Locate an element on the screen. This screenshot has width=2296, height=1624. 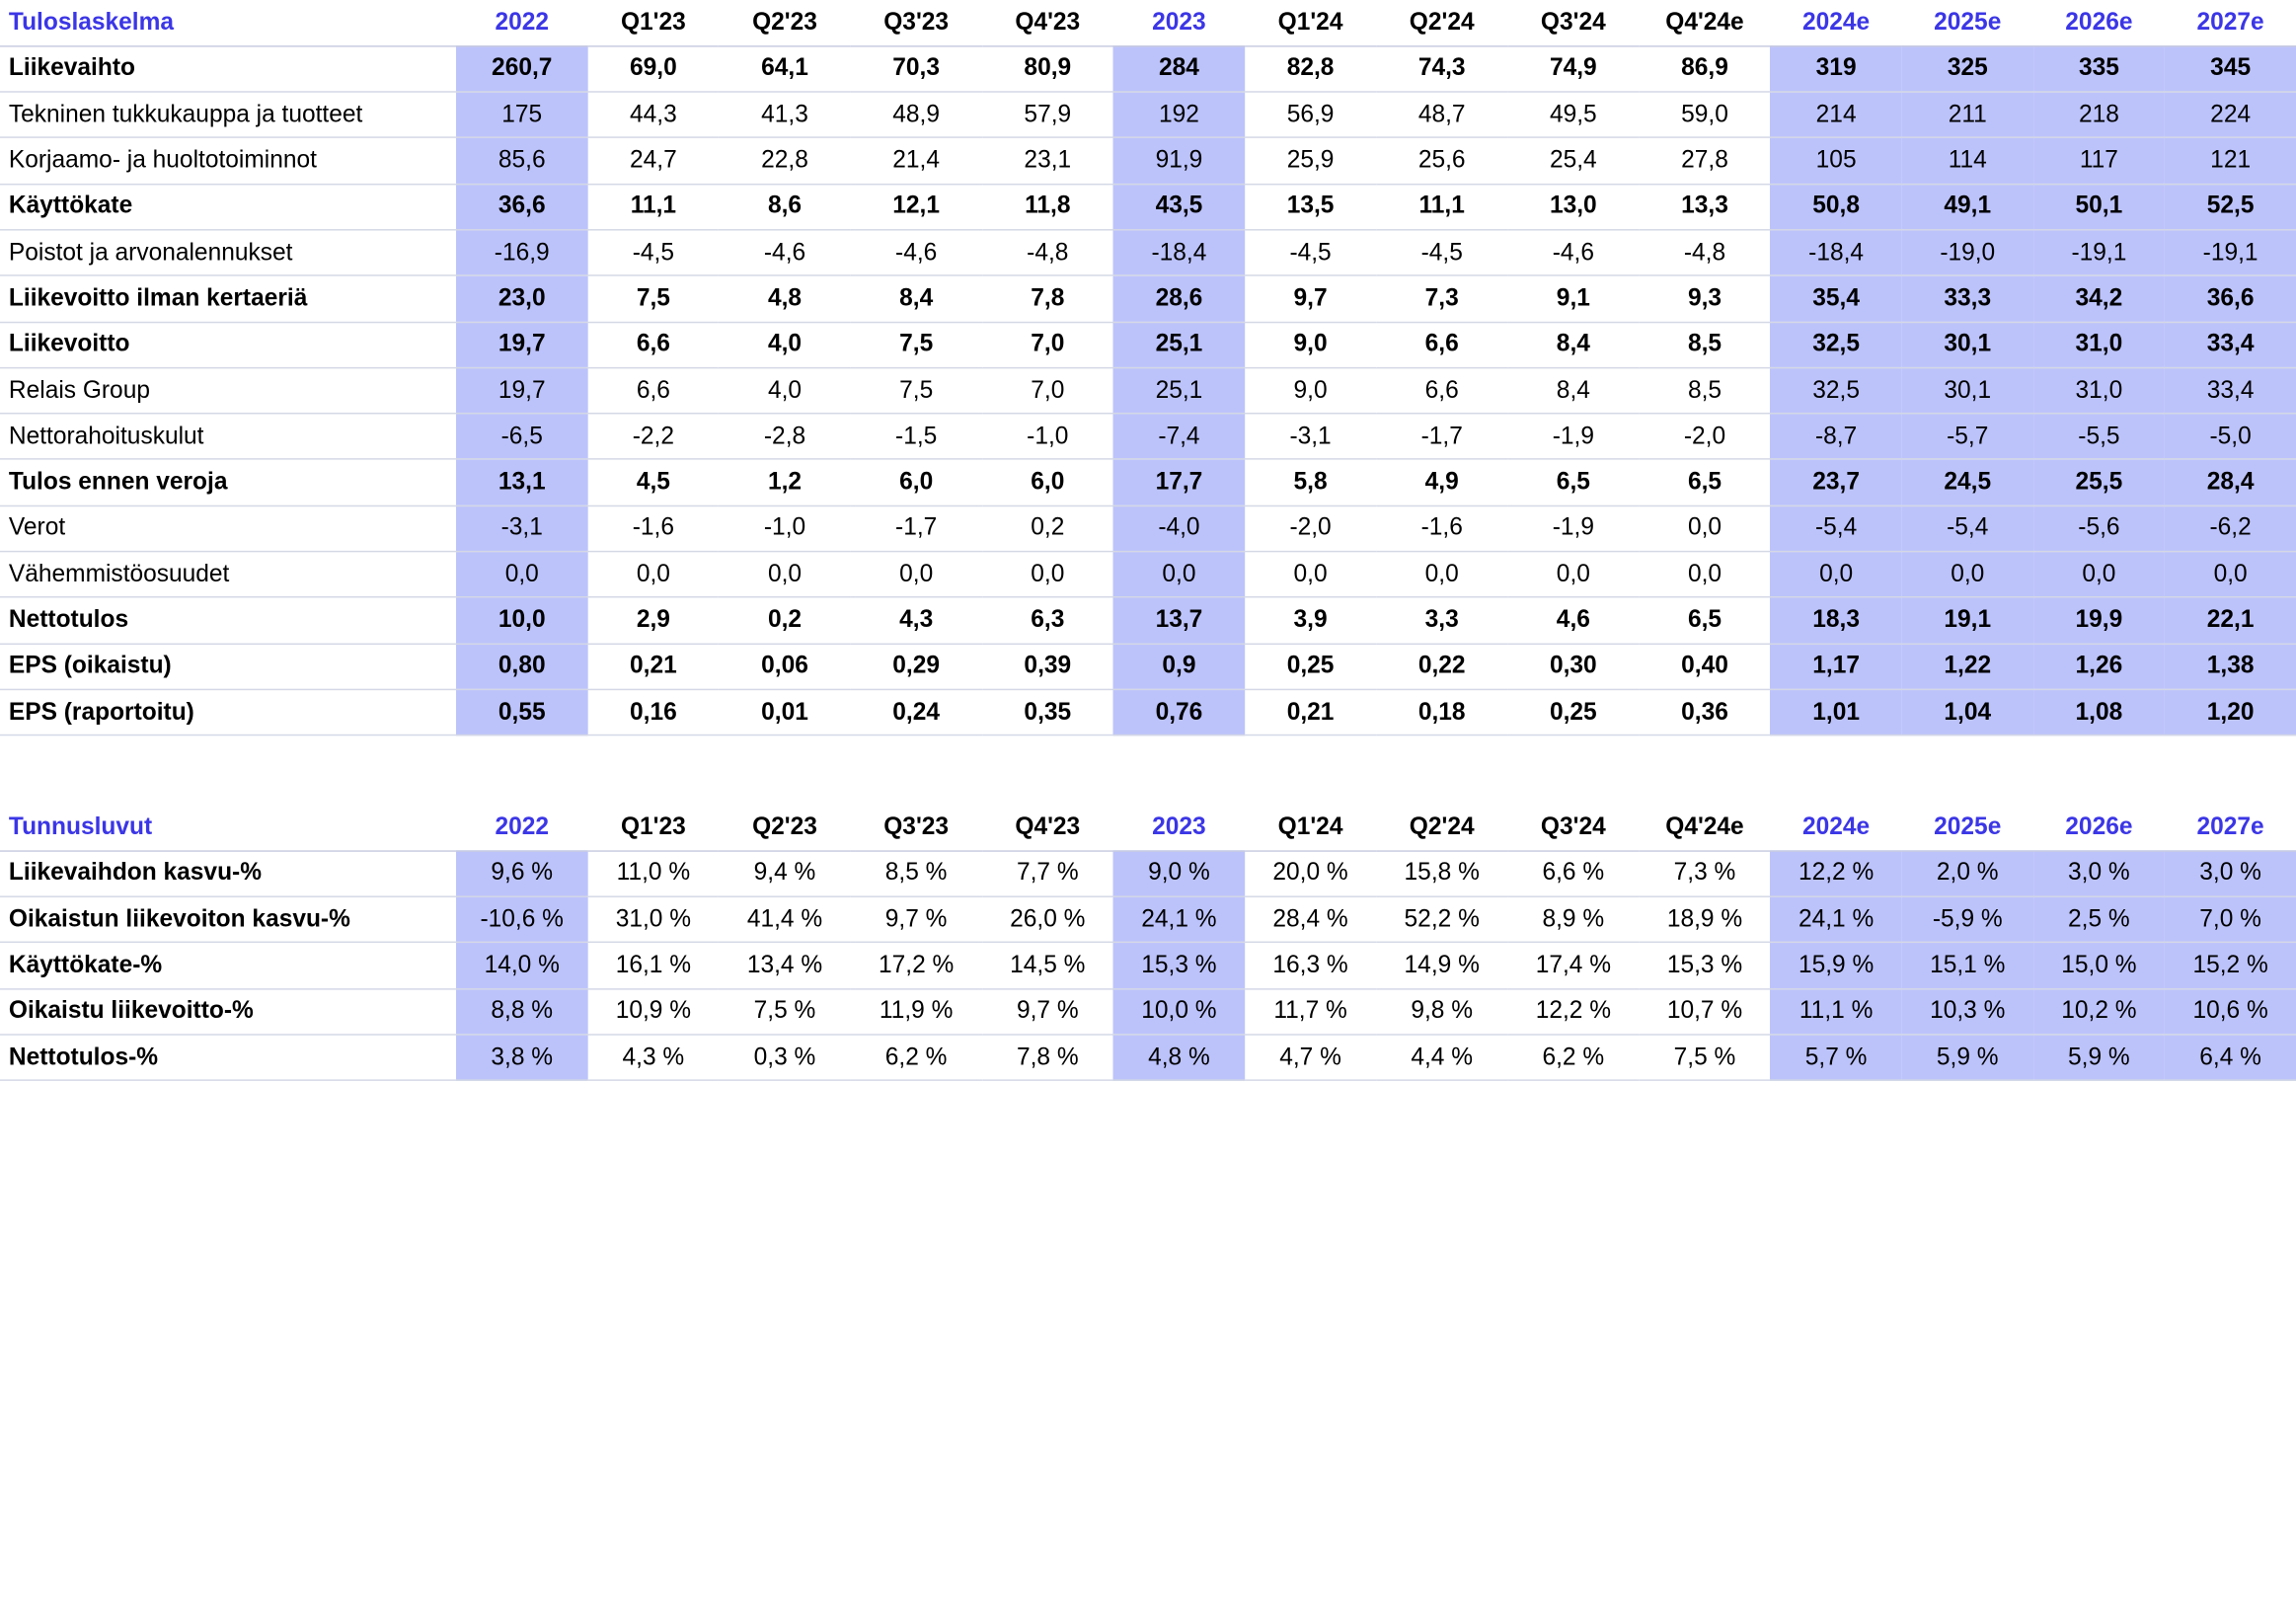
key-figures-cell: 10,2 % is located at coordinates (2098, 1012).